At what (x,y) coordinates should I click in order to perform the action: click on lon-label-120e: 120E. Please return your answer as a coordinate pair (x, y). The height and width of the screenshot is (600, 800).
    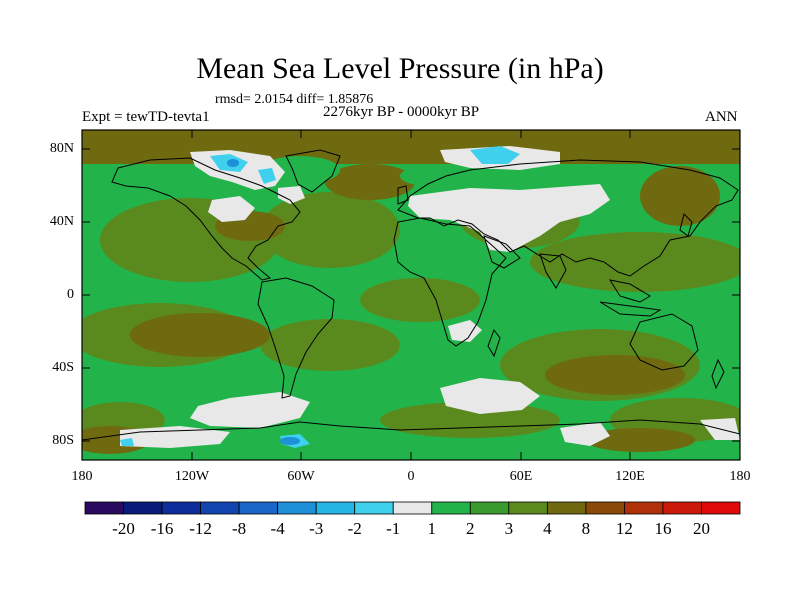
    Looking at the image, I should click on (630, 476).